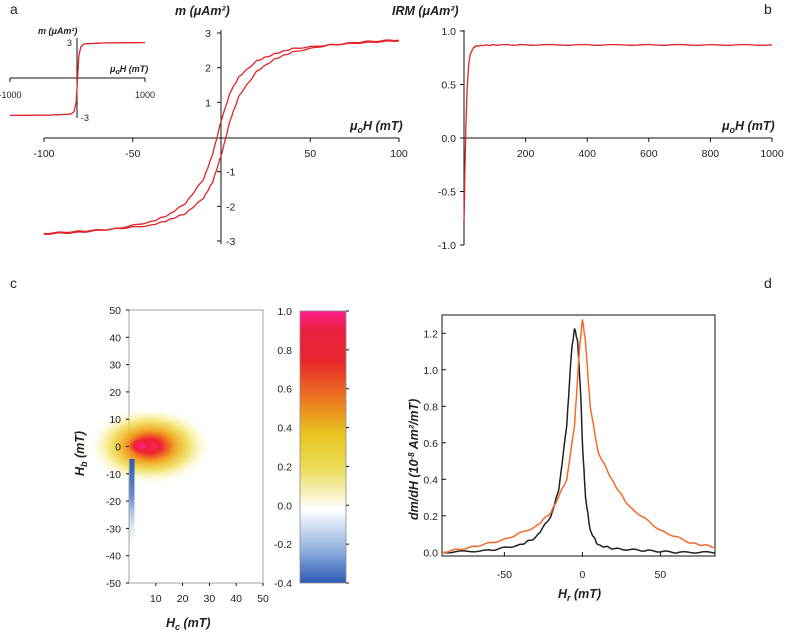 The width and height of the screenshot is (787, 634). I want to click on a-ytick-label: -2, so click(230, 207).